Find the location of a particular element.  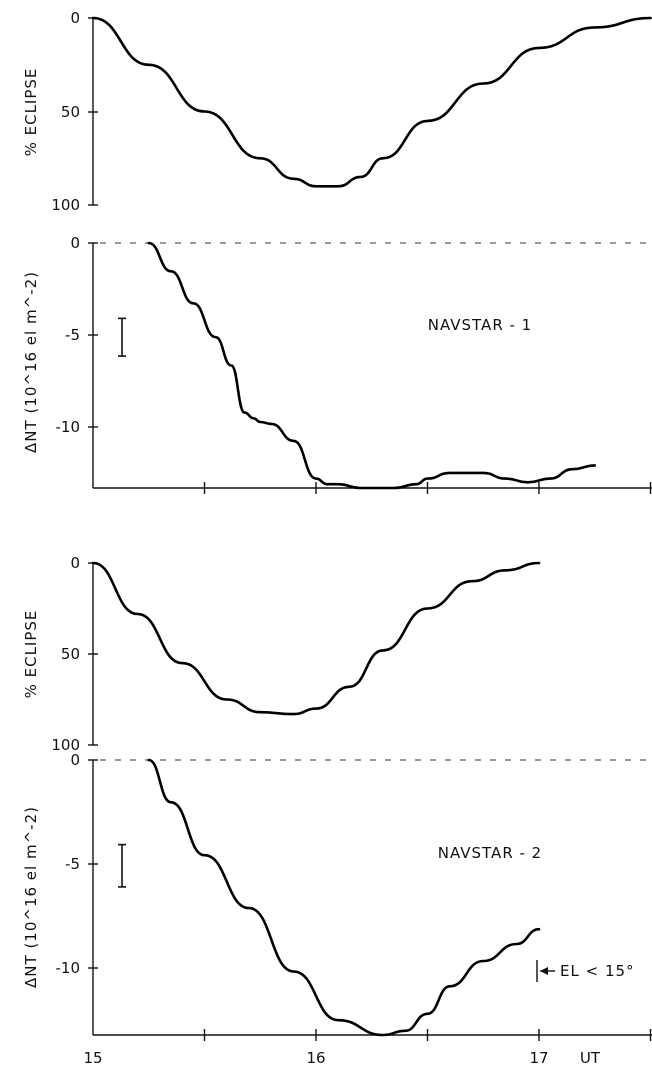

panel-1-series-line is located at coordinates (371, 102).